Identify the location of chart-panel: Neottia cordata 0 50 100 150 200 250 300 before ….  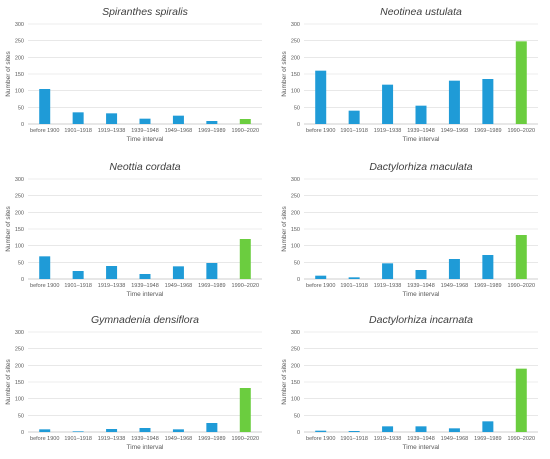
(133, 229).